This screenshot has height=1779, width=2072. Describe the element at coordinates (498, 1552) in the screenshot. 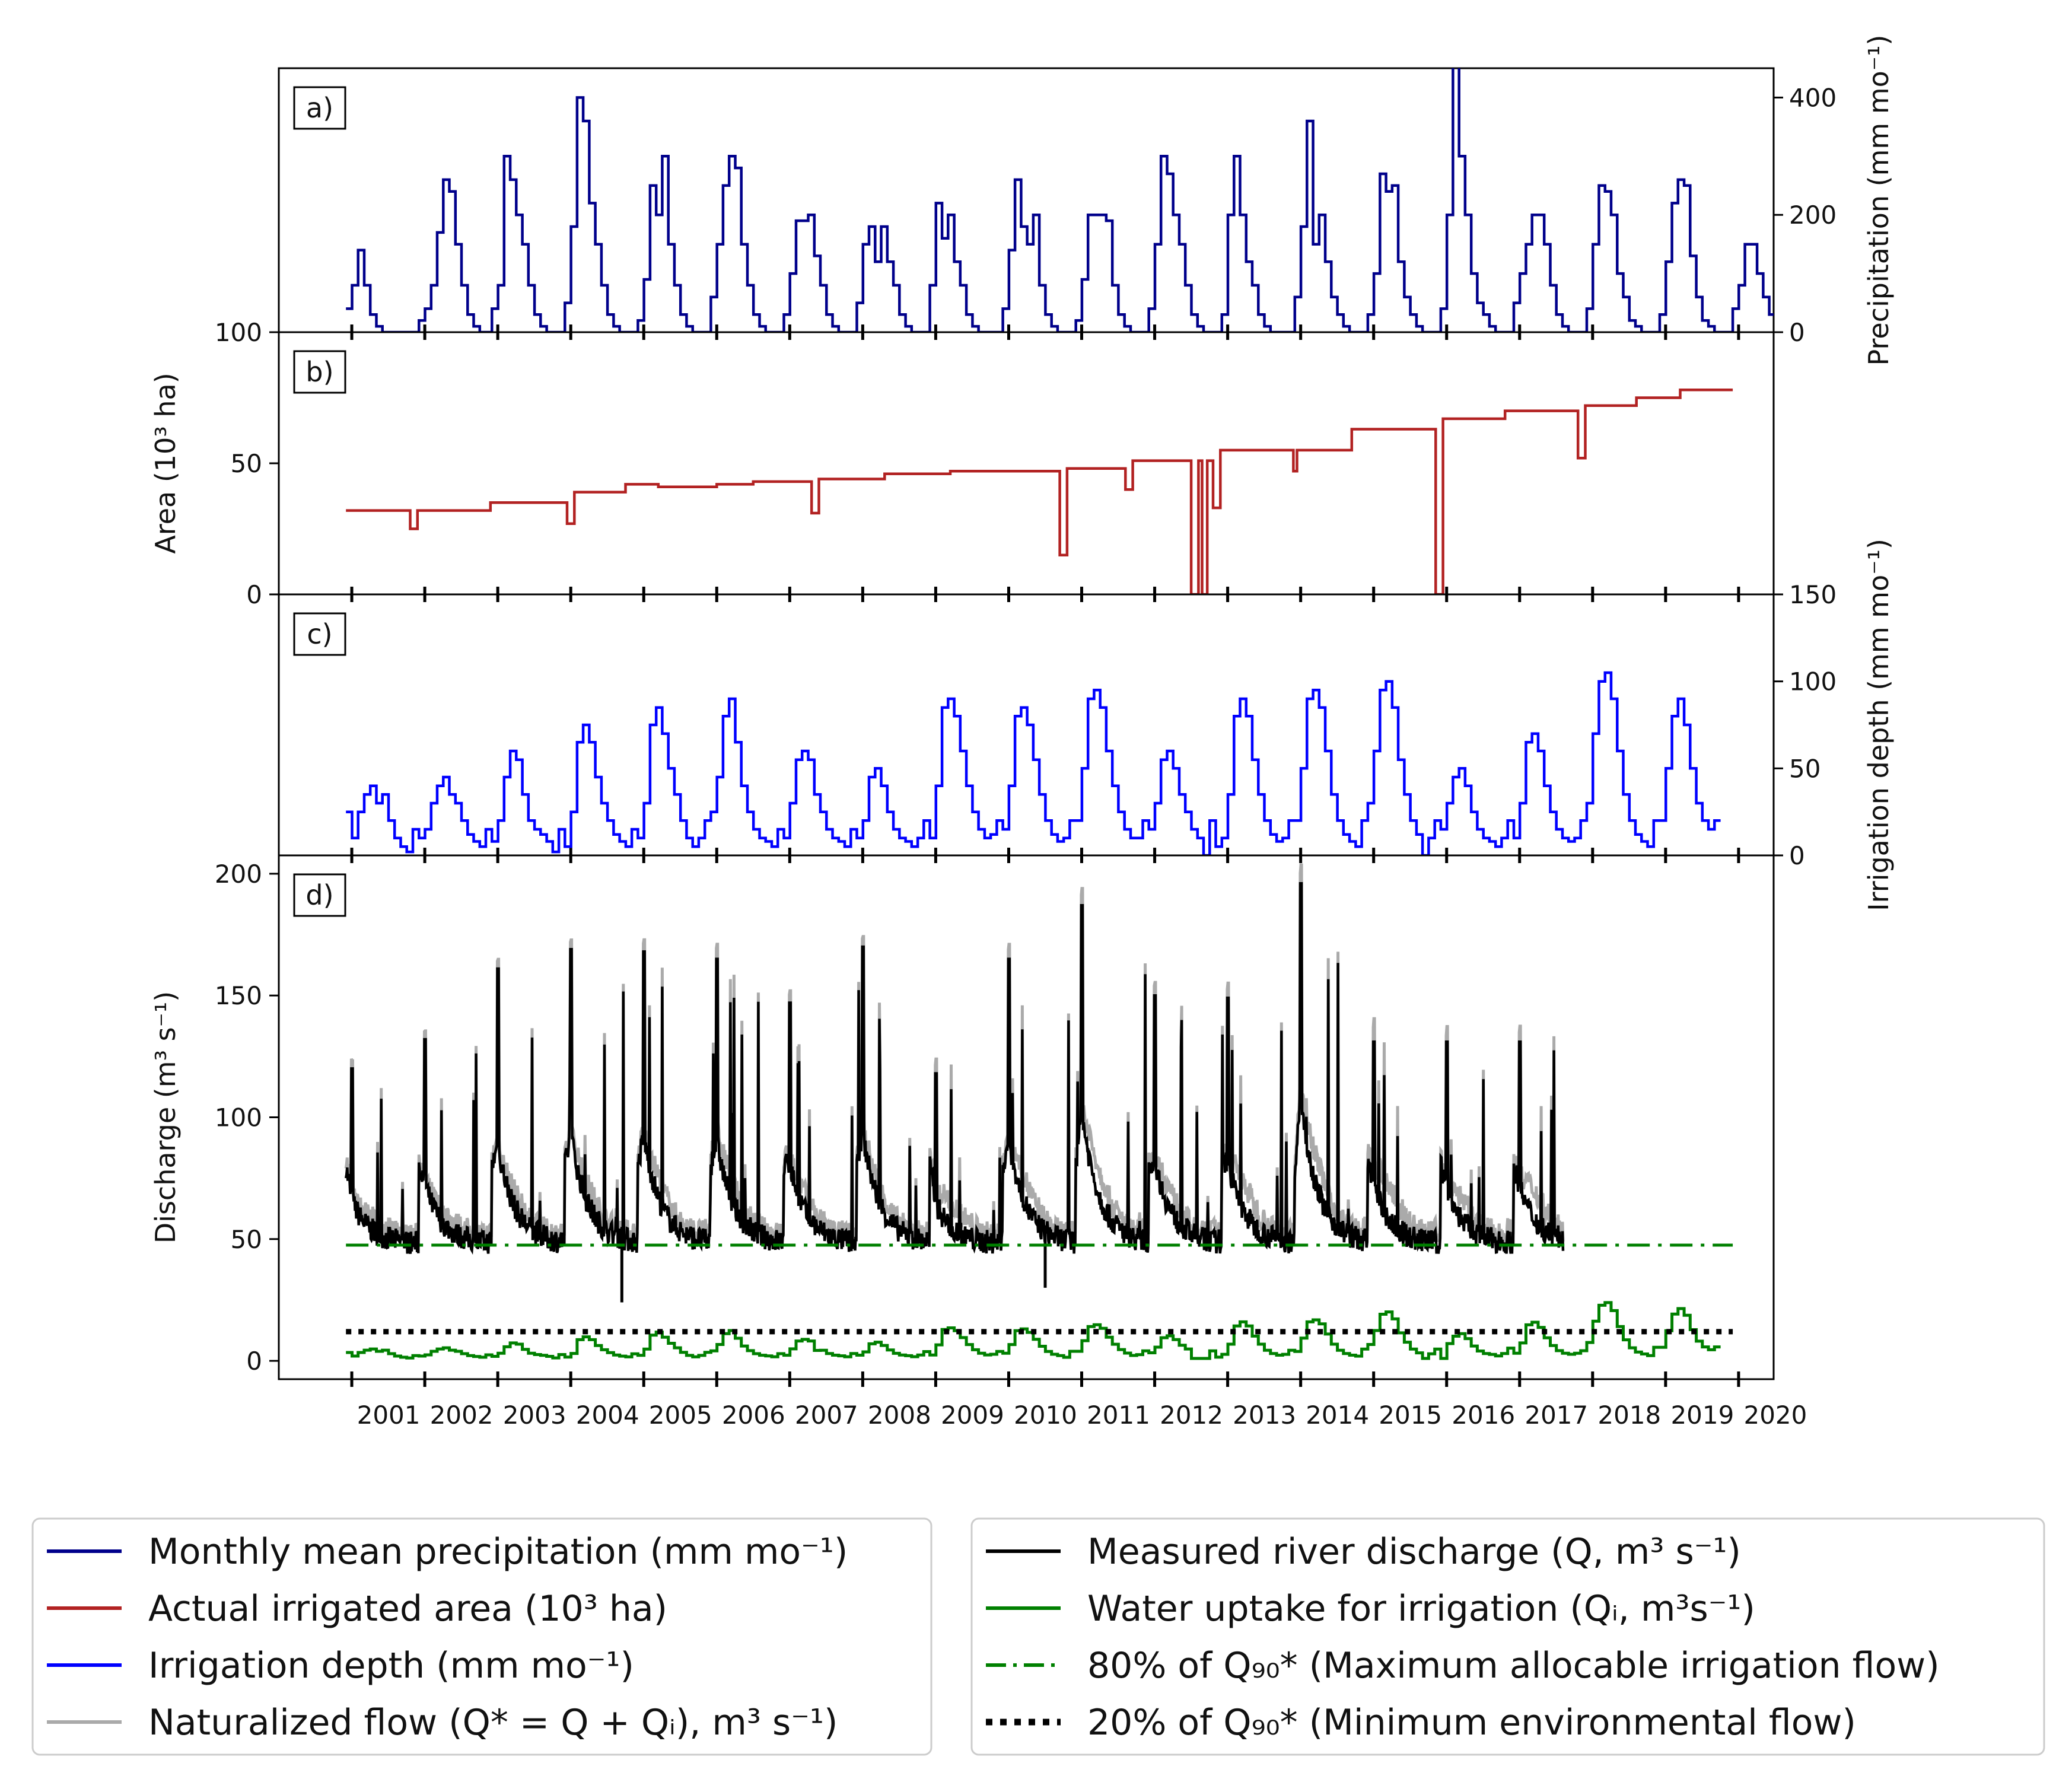

I see `legend-label: Monthly mean precipitation (mm mo⁻¹)` at that location.